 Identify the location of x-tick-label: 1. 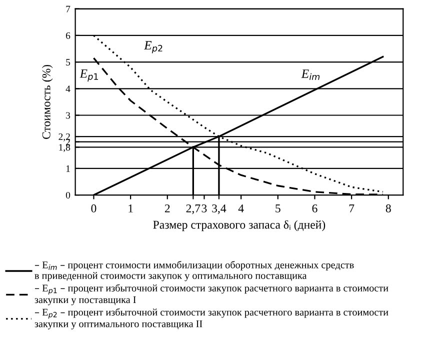
(130, 208).